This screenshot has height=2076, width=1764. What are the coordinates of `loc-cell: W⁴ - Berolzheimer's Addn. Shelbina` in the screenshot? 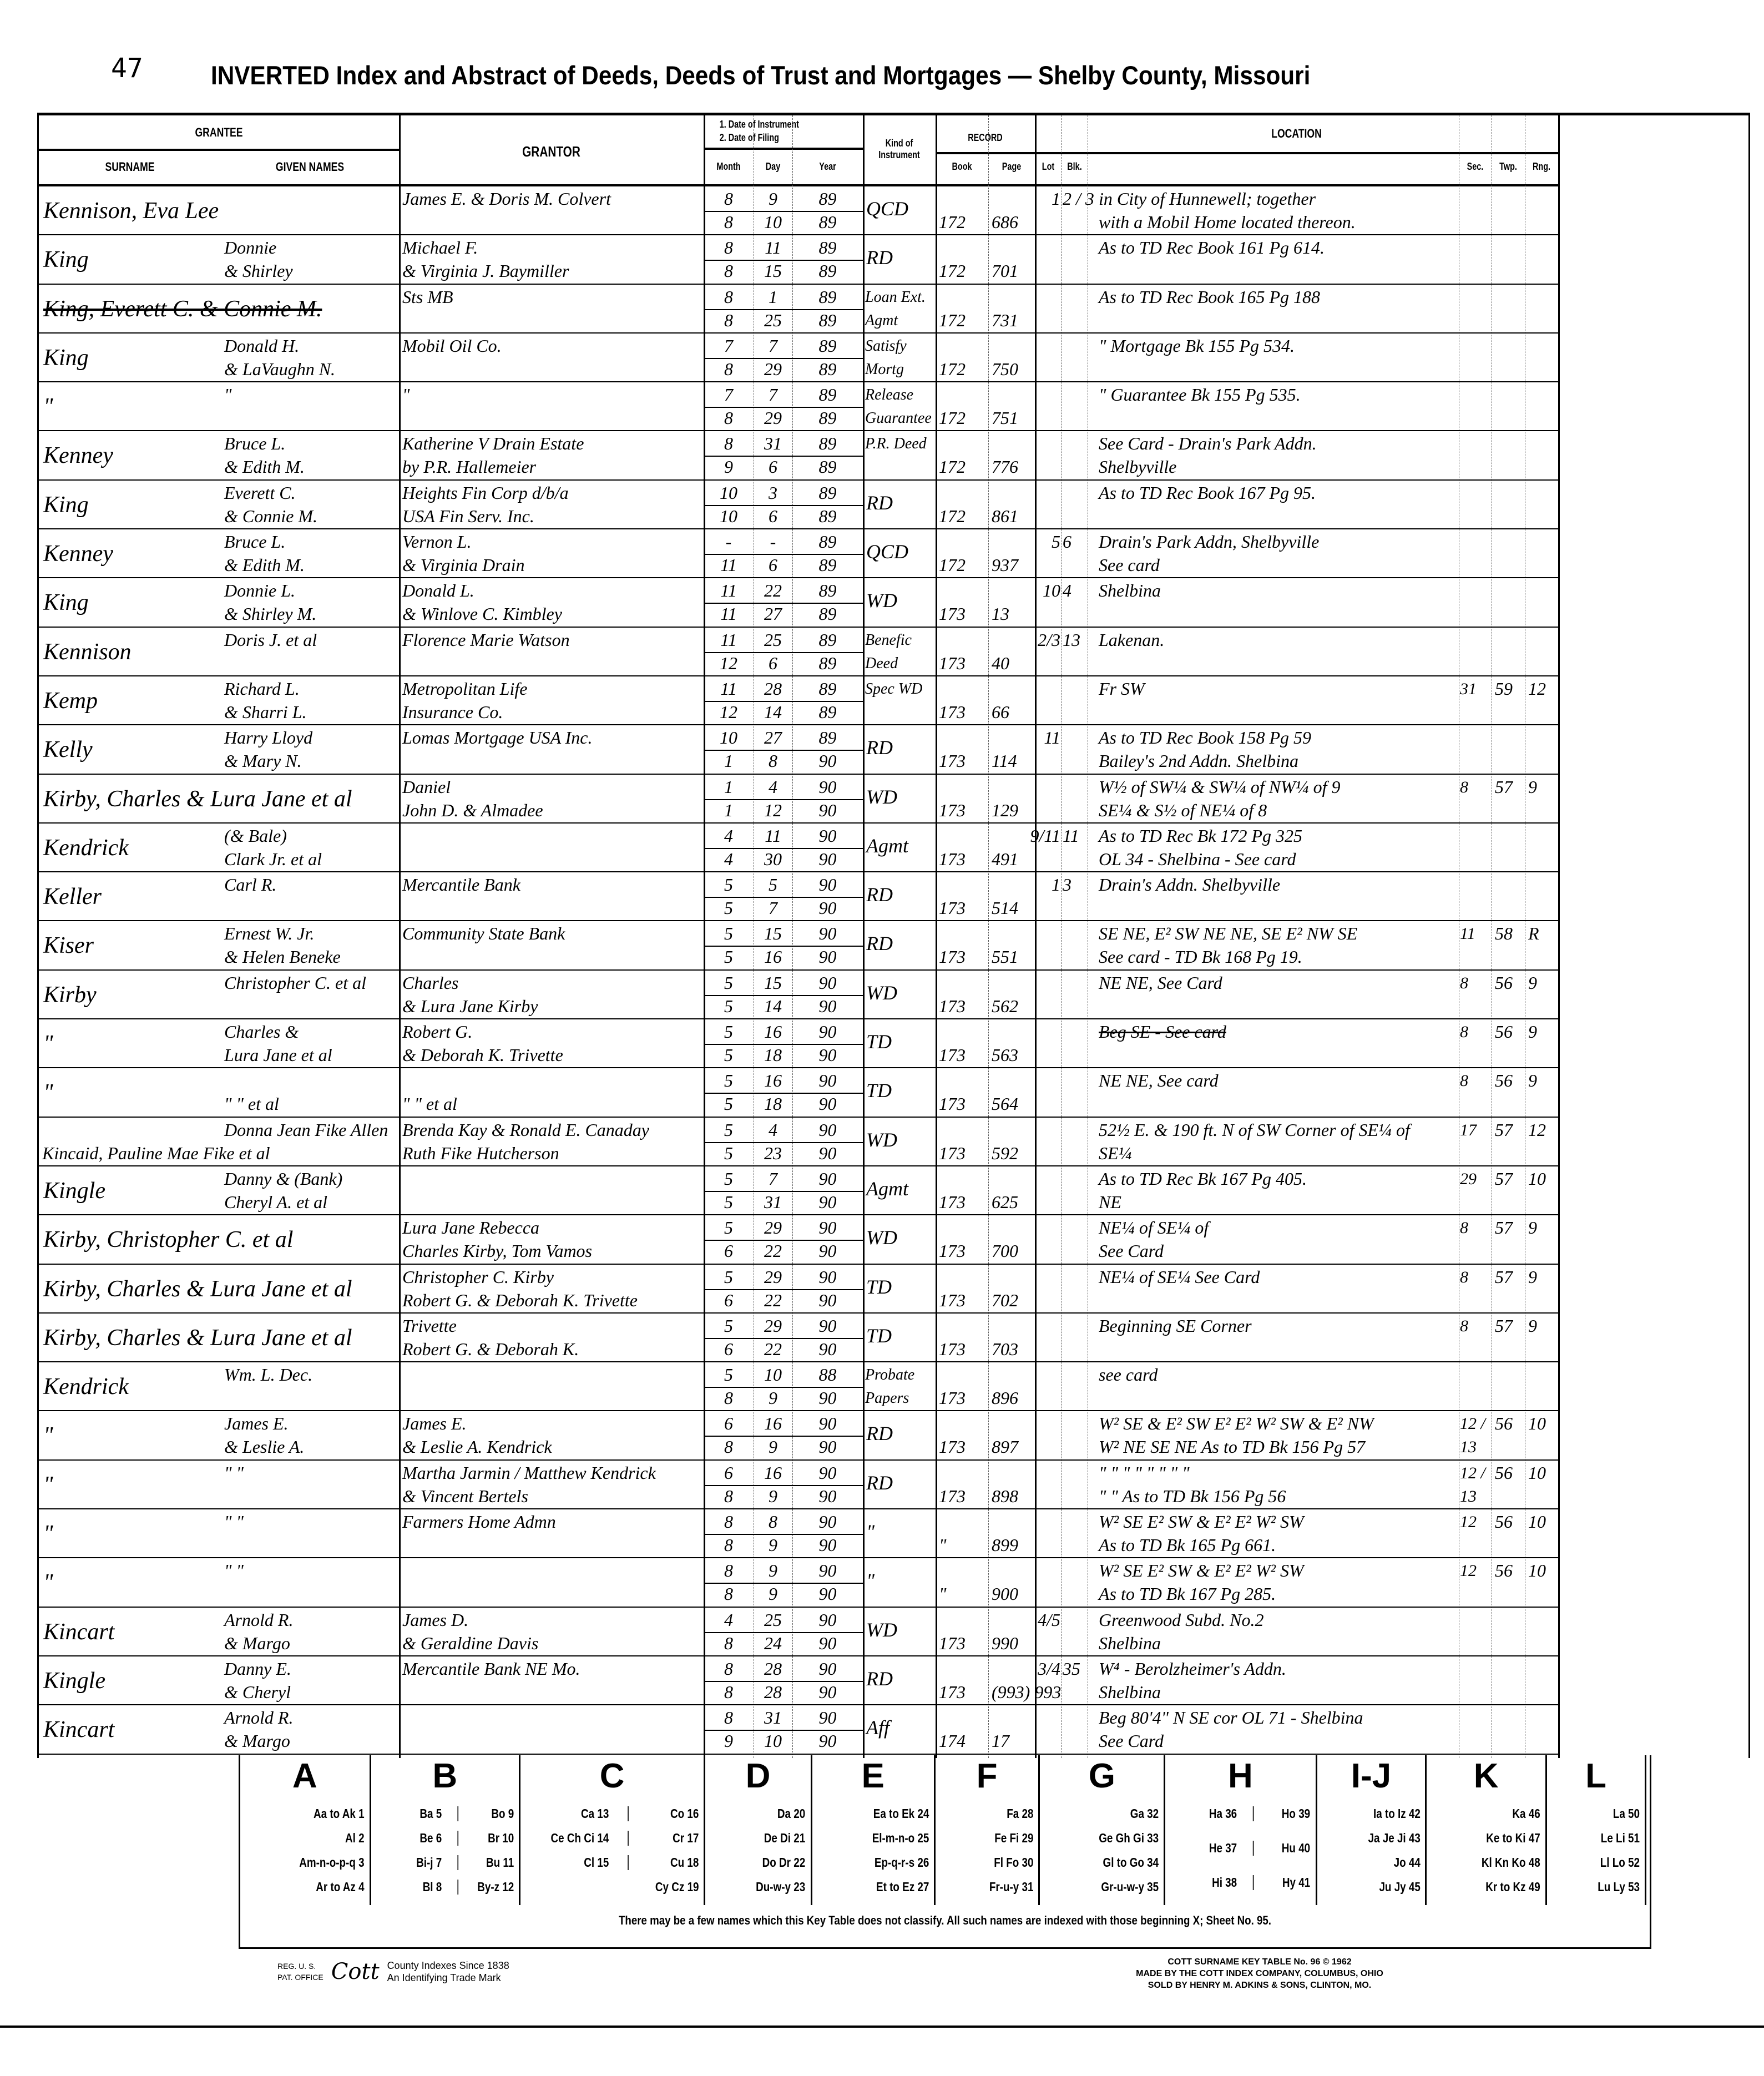 It's located at (1273, 1680).